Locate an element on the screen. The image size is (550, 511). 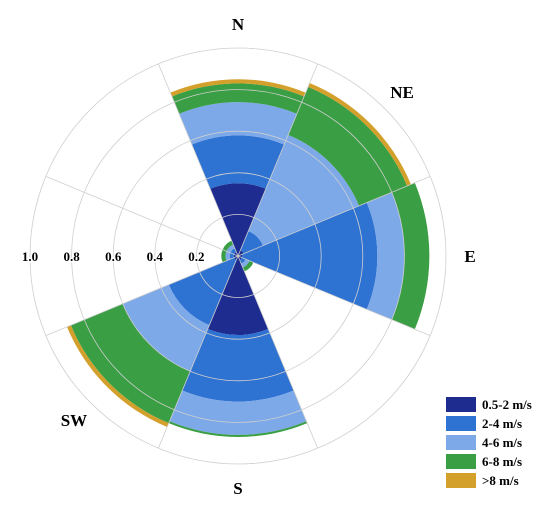
legend-item: >8 m/s is located at coordinates (496, 480).